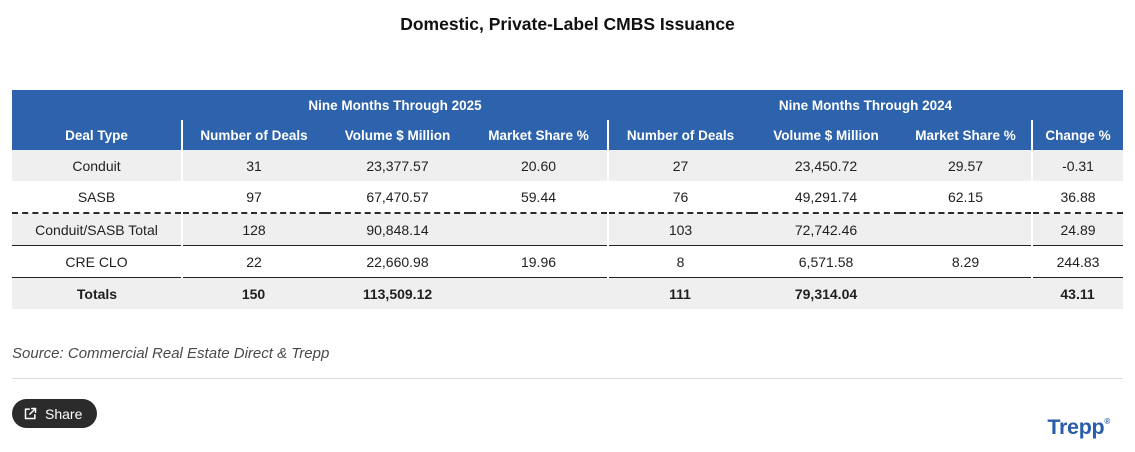 This screenshot has height=452, width=1135. Describe the element at coordinates (1107, 421) in the screenshot. I see `registered-trademark-symbol: ®` at that location.